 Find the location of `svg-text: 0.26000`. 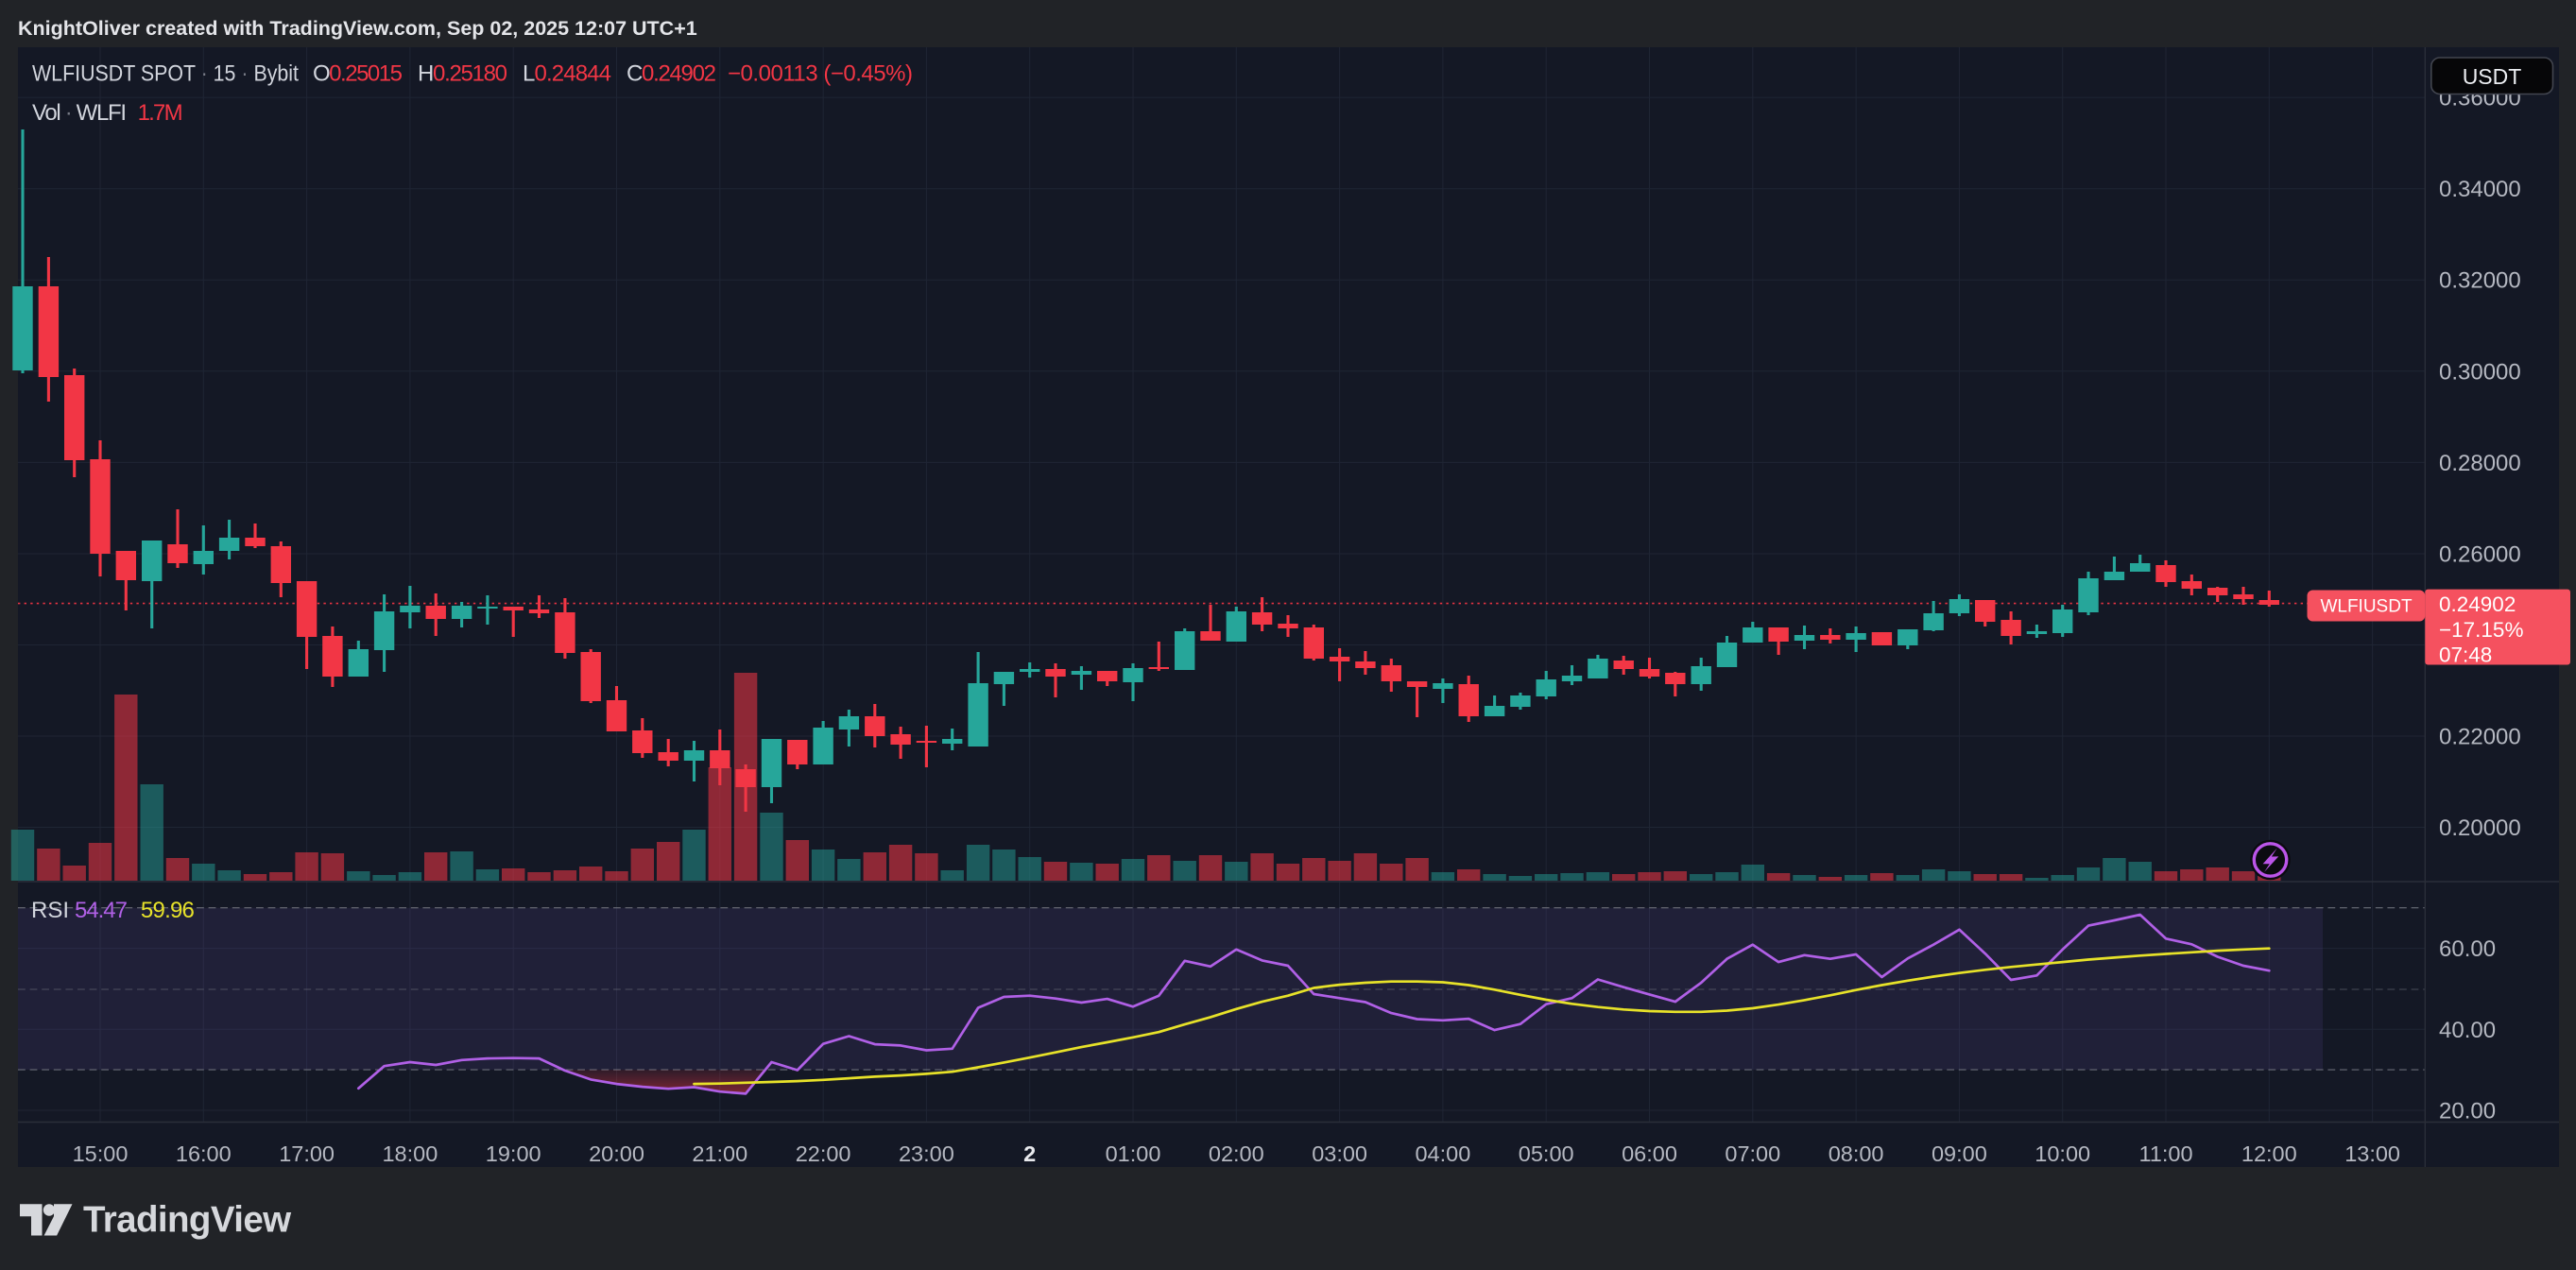

svg-text: 0.26000 is located at coordinates (2480, 555).